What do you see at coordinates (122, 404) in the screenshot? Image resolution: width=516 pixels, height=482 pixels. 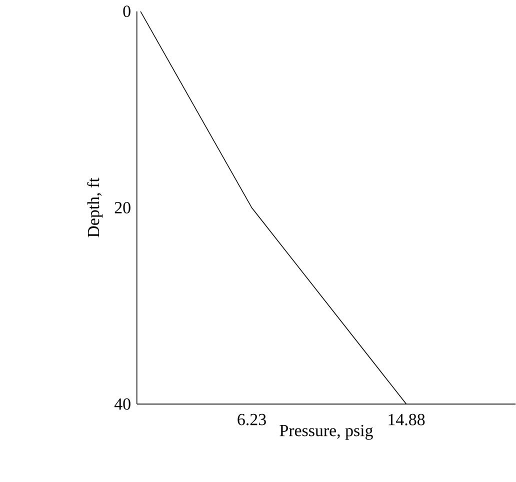 I see `y-tick-label: 40` at bounding box center [122, 404].